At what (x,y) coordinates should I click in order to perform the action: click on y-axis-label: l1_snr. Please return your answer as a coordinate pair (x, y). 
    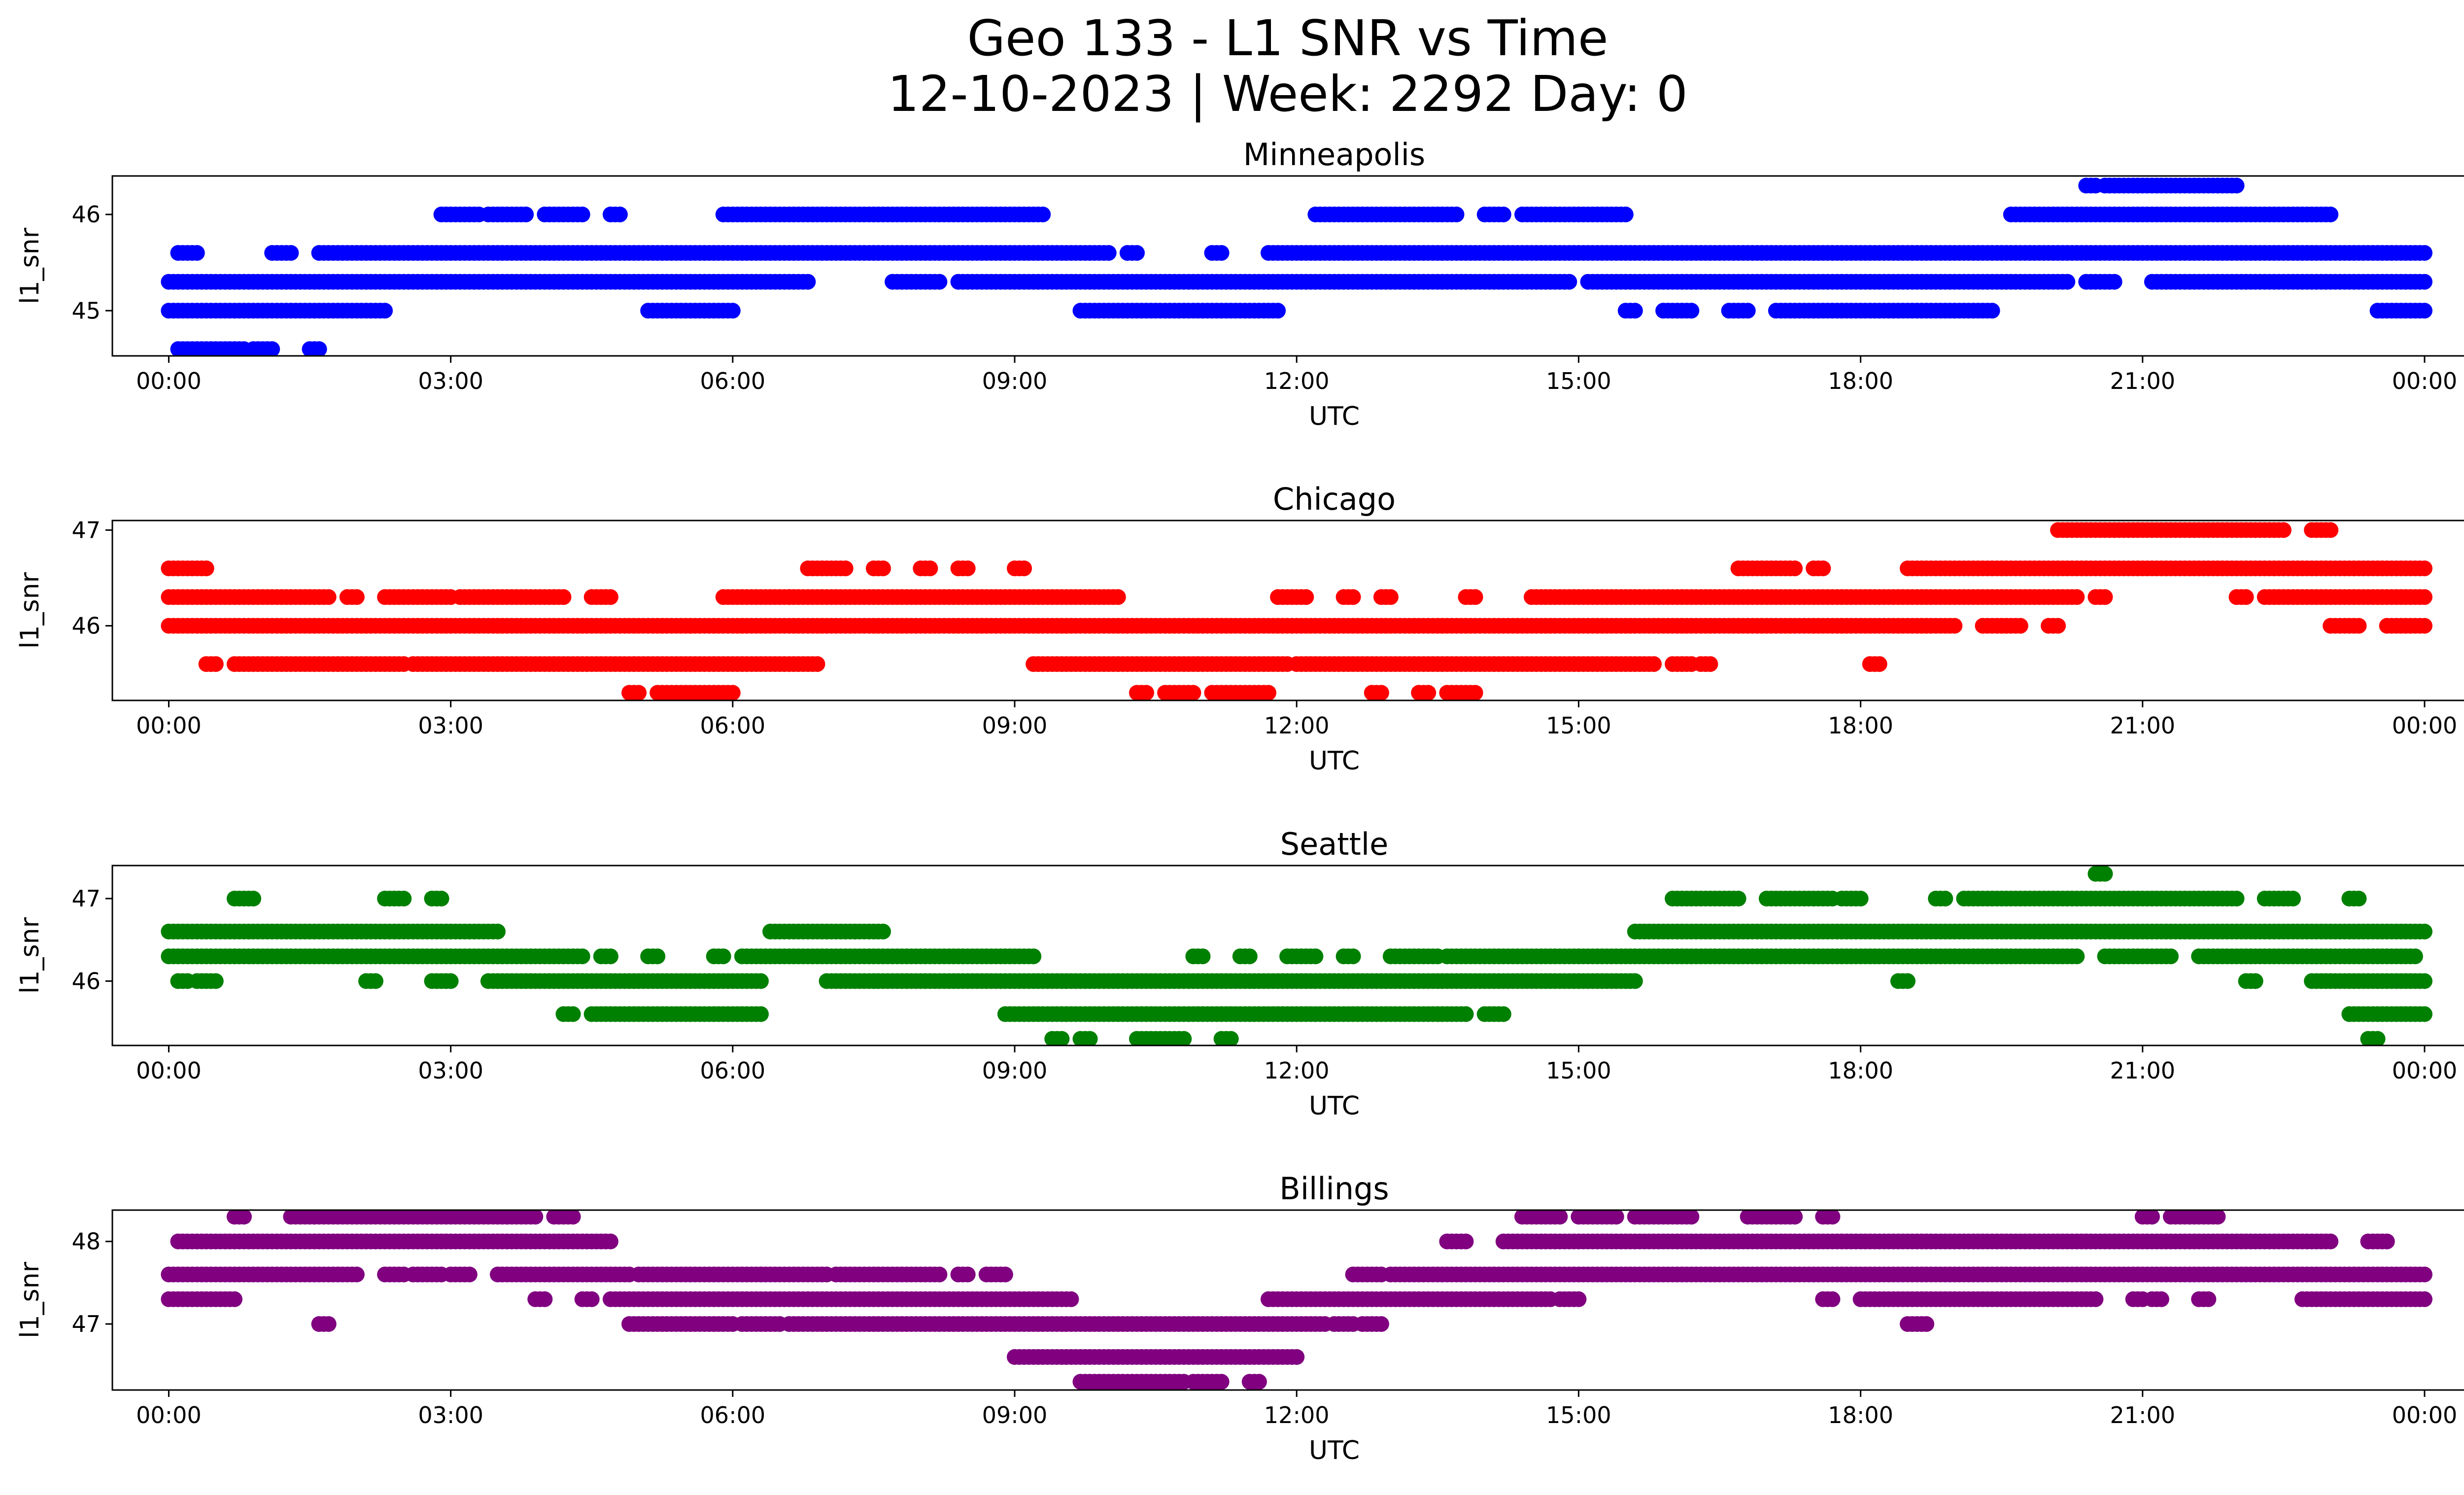
    Looking at the image, I should click on (30, 265).